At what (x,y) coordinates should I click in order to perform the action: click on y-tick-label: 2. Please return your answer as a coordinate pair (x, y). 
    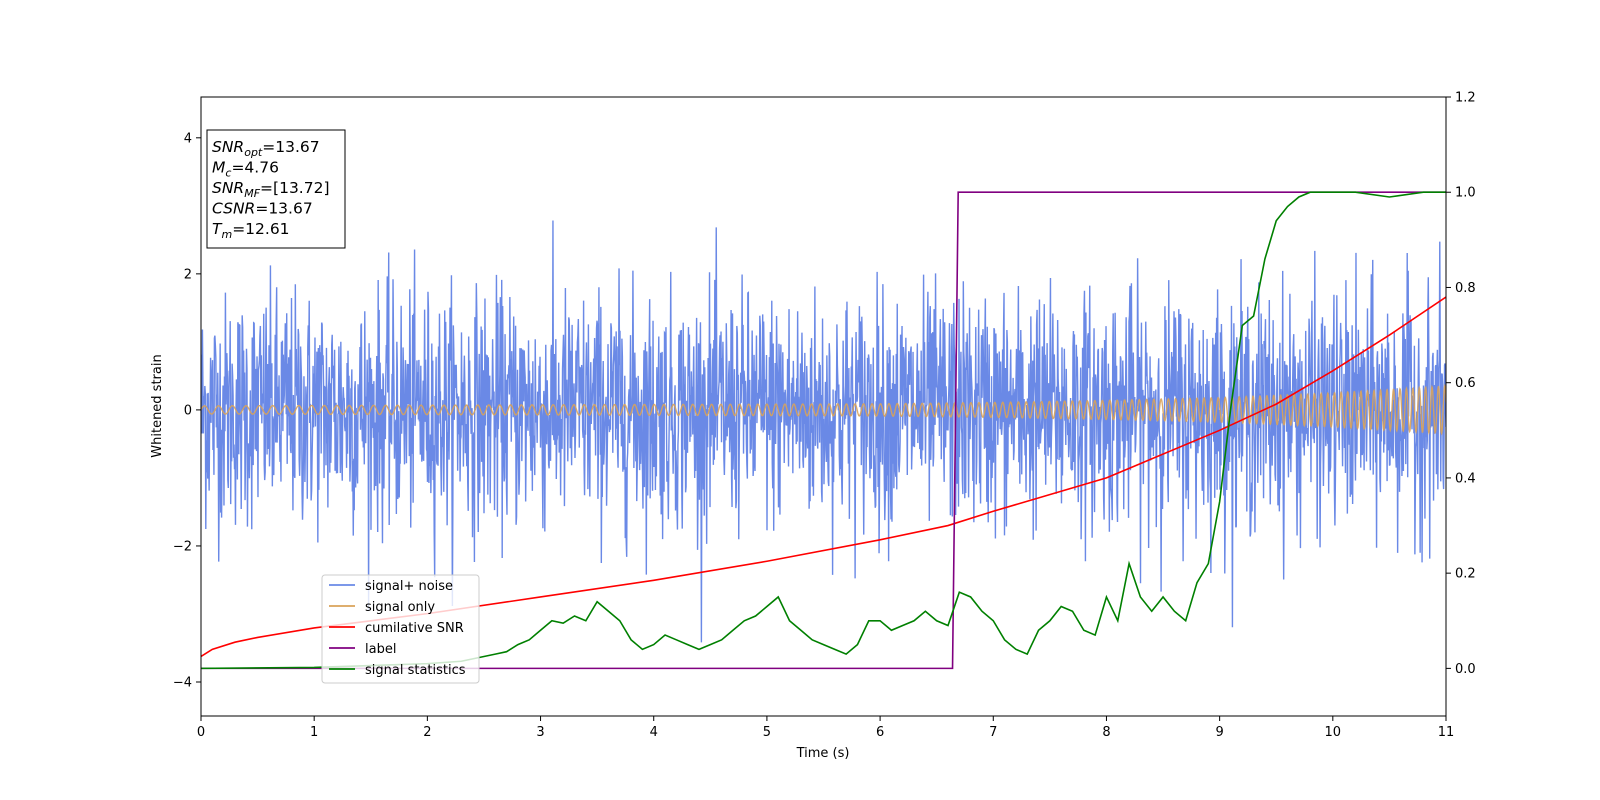
    Looking at the image, I should click on (188, 274).